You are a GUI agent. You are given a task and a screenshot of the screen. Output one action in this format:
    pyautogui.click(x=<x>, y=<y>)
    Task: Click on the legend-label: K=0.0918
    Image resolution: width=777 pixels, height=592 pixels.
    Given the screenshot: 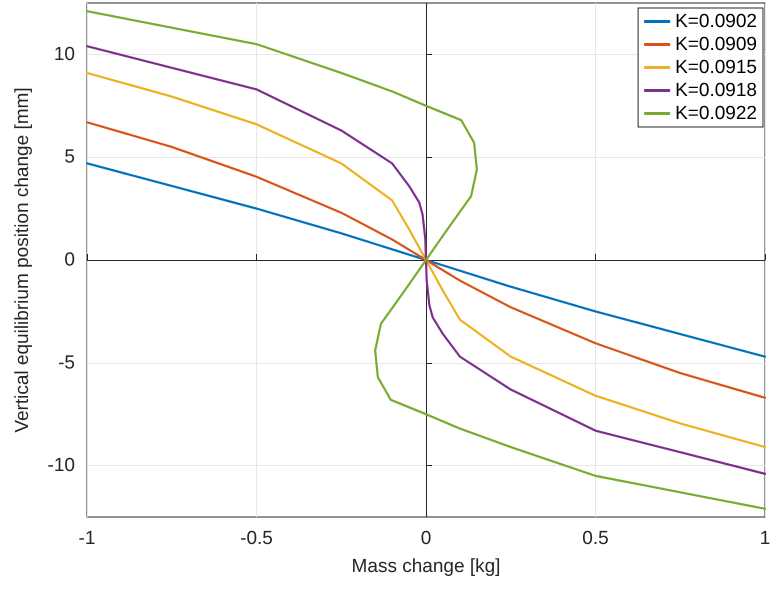 What is the action you would take?
    pyautogui.click(x=716, y=90)
    